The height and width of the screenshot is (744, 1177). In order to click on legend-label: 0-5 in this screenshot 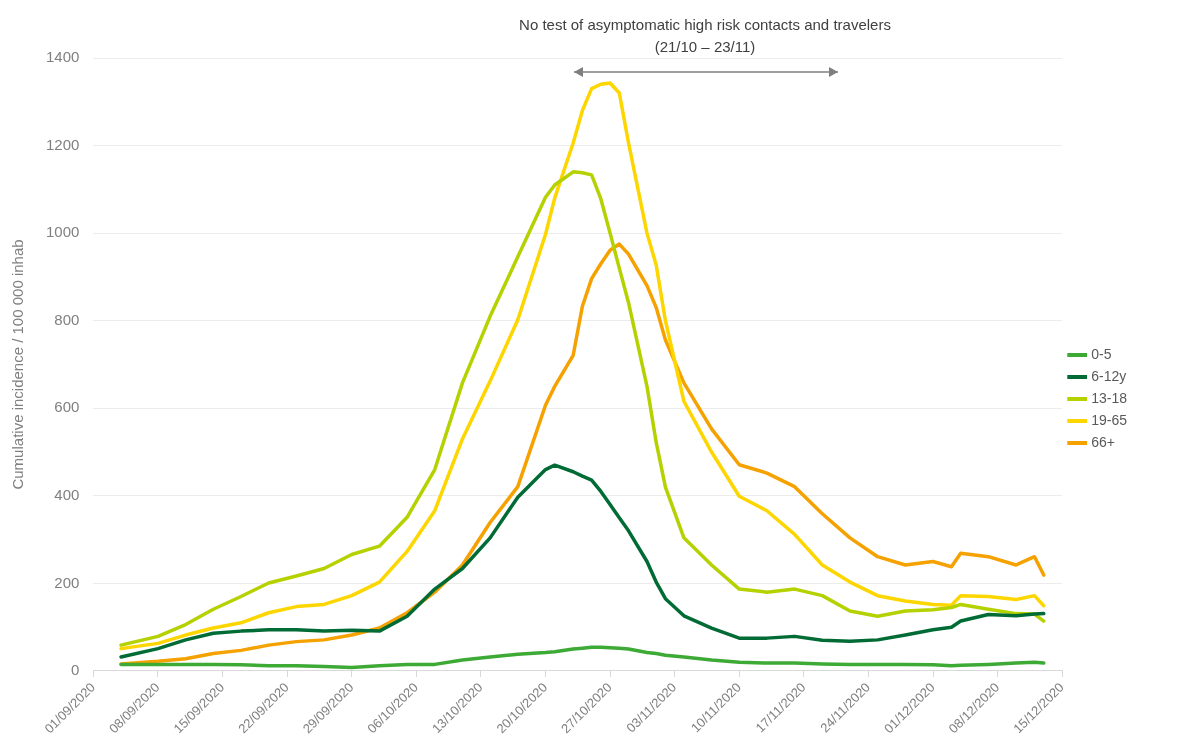, I will do `click(1101, 353)`.